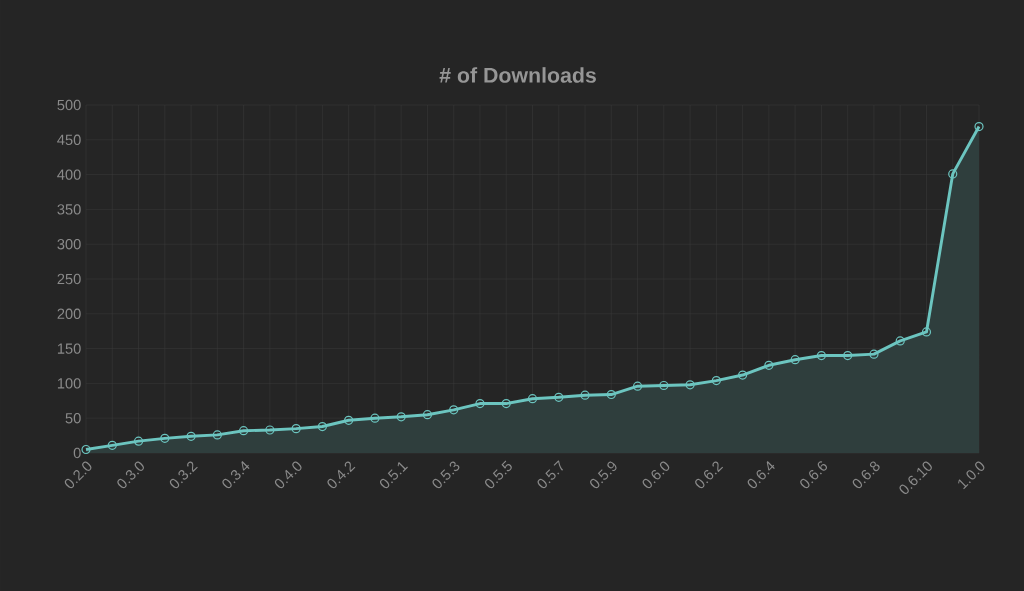 Image resolution: width=1024 pixels, height=591 pixels. What do you see at coordinates (69, 383) in the screenshot?
I see `y-tick-label: 100` at bounding box center [69, 383].